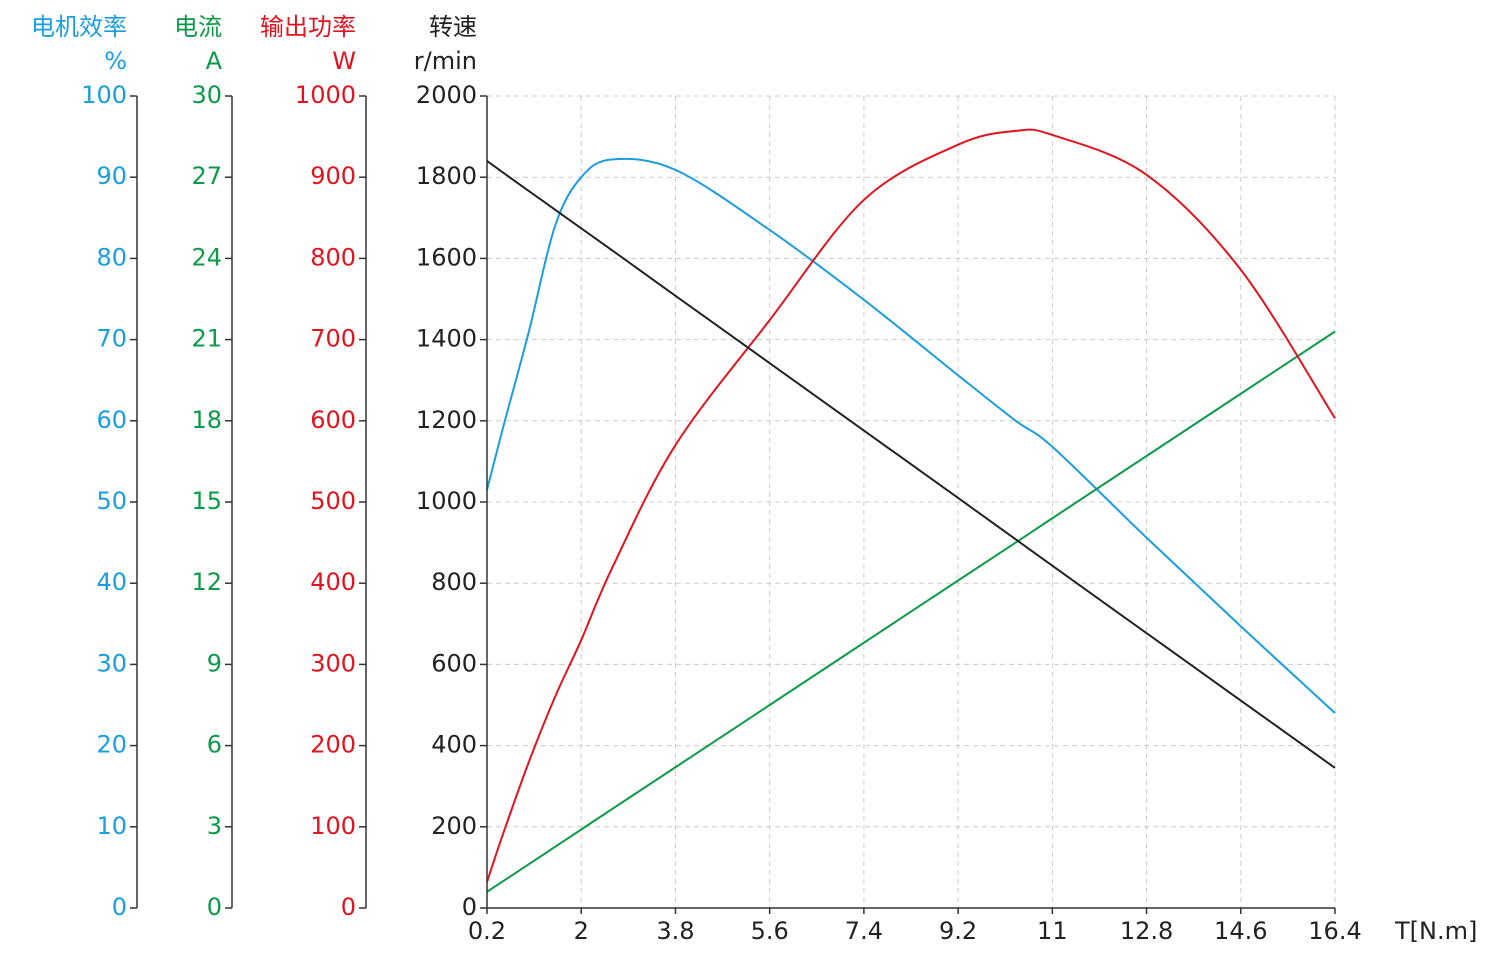  Describe the element at coordinates (111, 257) in the screenshot. I see `y-tick-label: 80` at that location.